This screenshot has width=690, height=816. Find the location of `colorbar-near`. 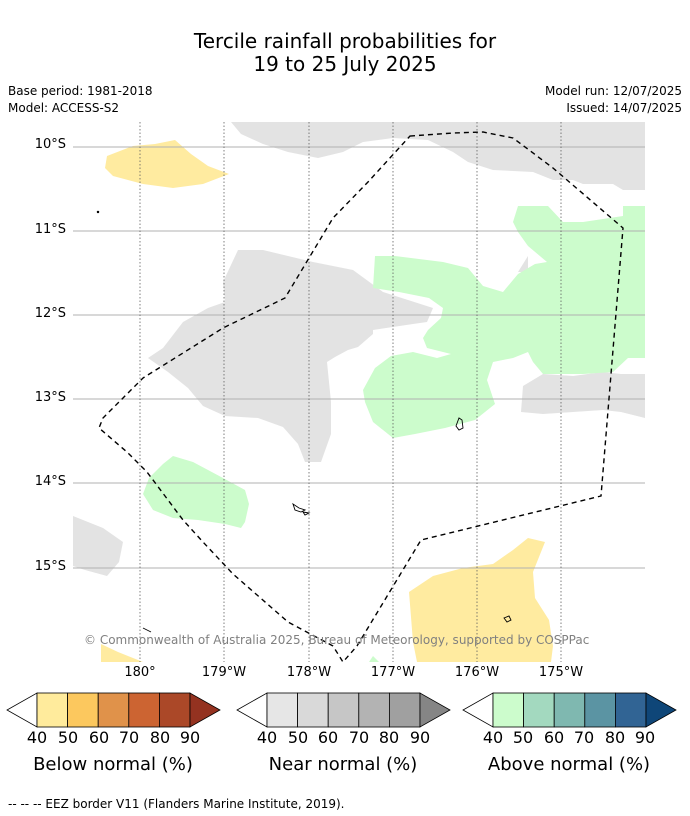

colorbar-near is located at coordinates (343, 710).